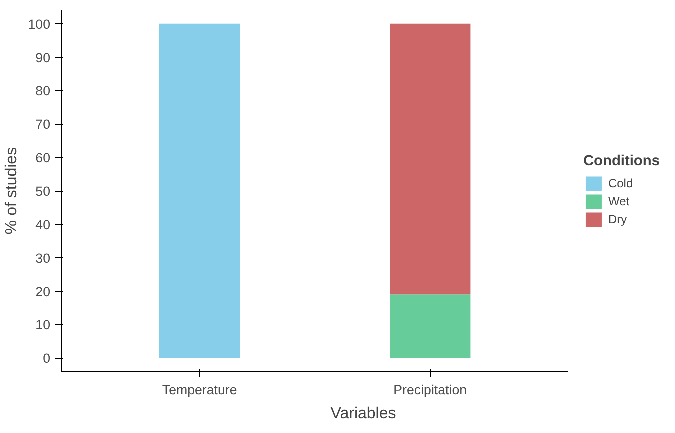  What do you see at coordinates (43, 158) in the screenshot?
I see `y-tick-label: 60` at bounding box center [43, 158].